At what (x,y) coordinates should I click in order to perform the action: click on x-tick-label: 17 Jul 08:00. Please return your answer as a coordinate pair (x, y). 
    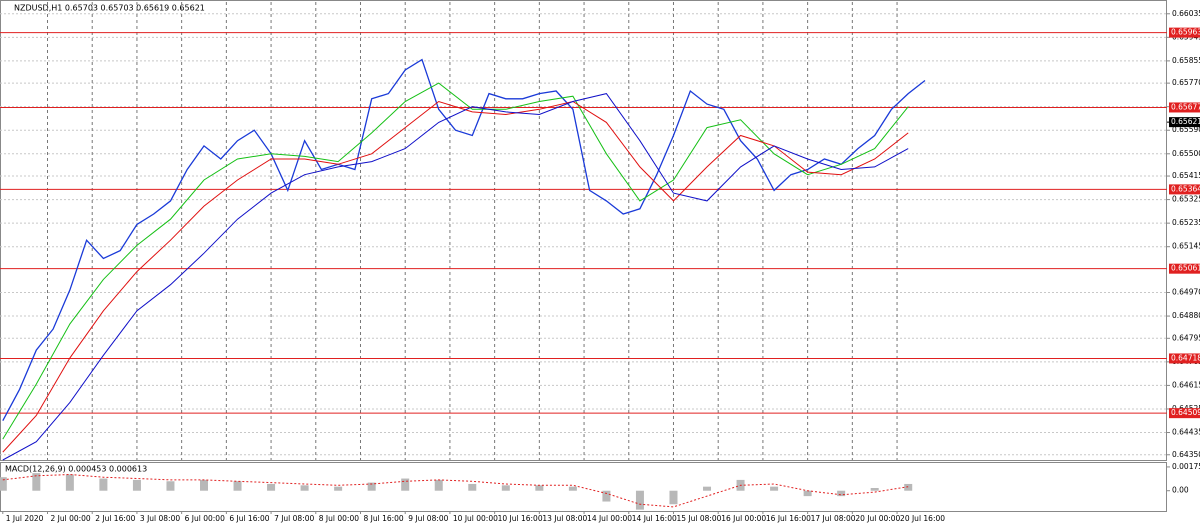
    Looking at the image, I should click on (833, 518).